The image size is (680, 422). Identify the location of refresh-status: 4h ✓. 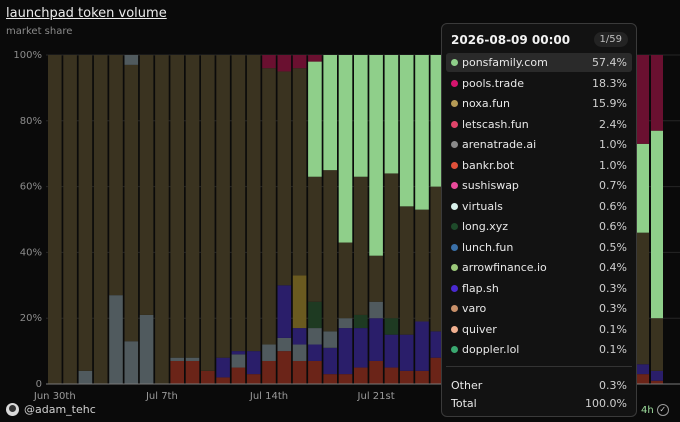
(655, 410).